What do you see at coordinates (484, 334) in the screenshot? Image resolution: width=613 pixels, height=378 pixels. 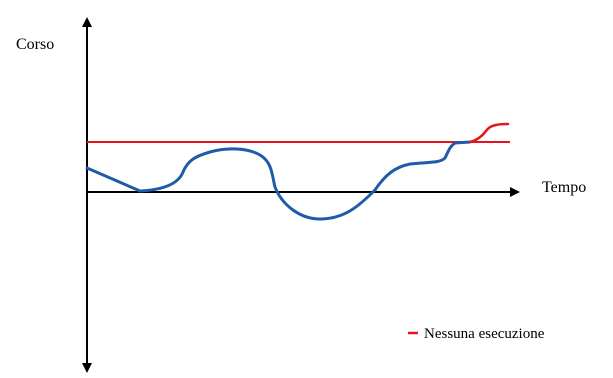 I see `legend-label: Nessuna esecuzione` at bounding box center [484, 334].